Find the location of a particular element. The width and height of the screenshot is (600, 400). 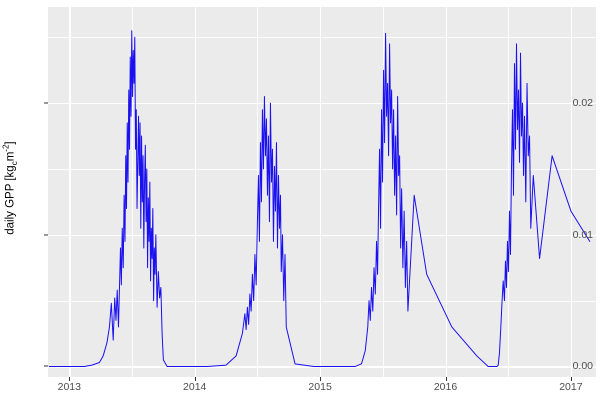

y-axis-title-superscript: -2 is located at coordinates (6, 149).